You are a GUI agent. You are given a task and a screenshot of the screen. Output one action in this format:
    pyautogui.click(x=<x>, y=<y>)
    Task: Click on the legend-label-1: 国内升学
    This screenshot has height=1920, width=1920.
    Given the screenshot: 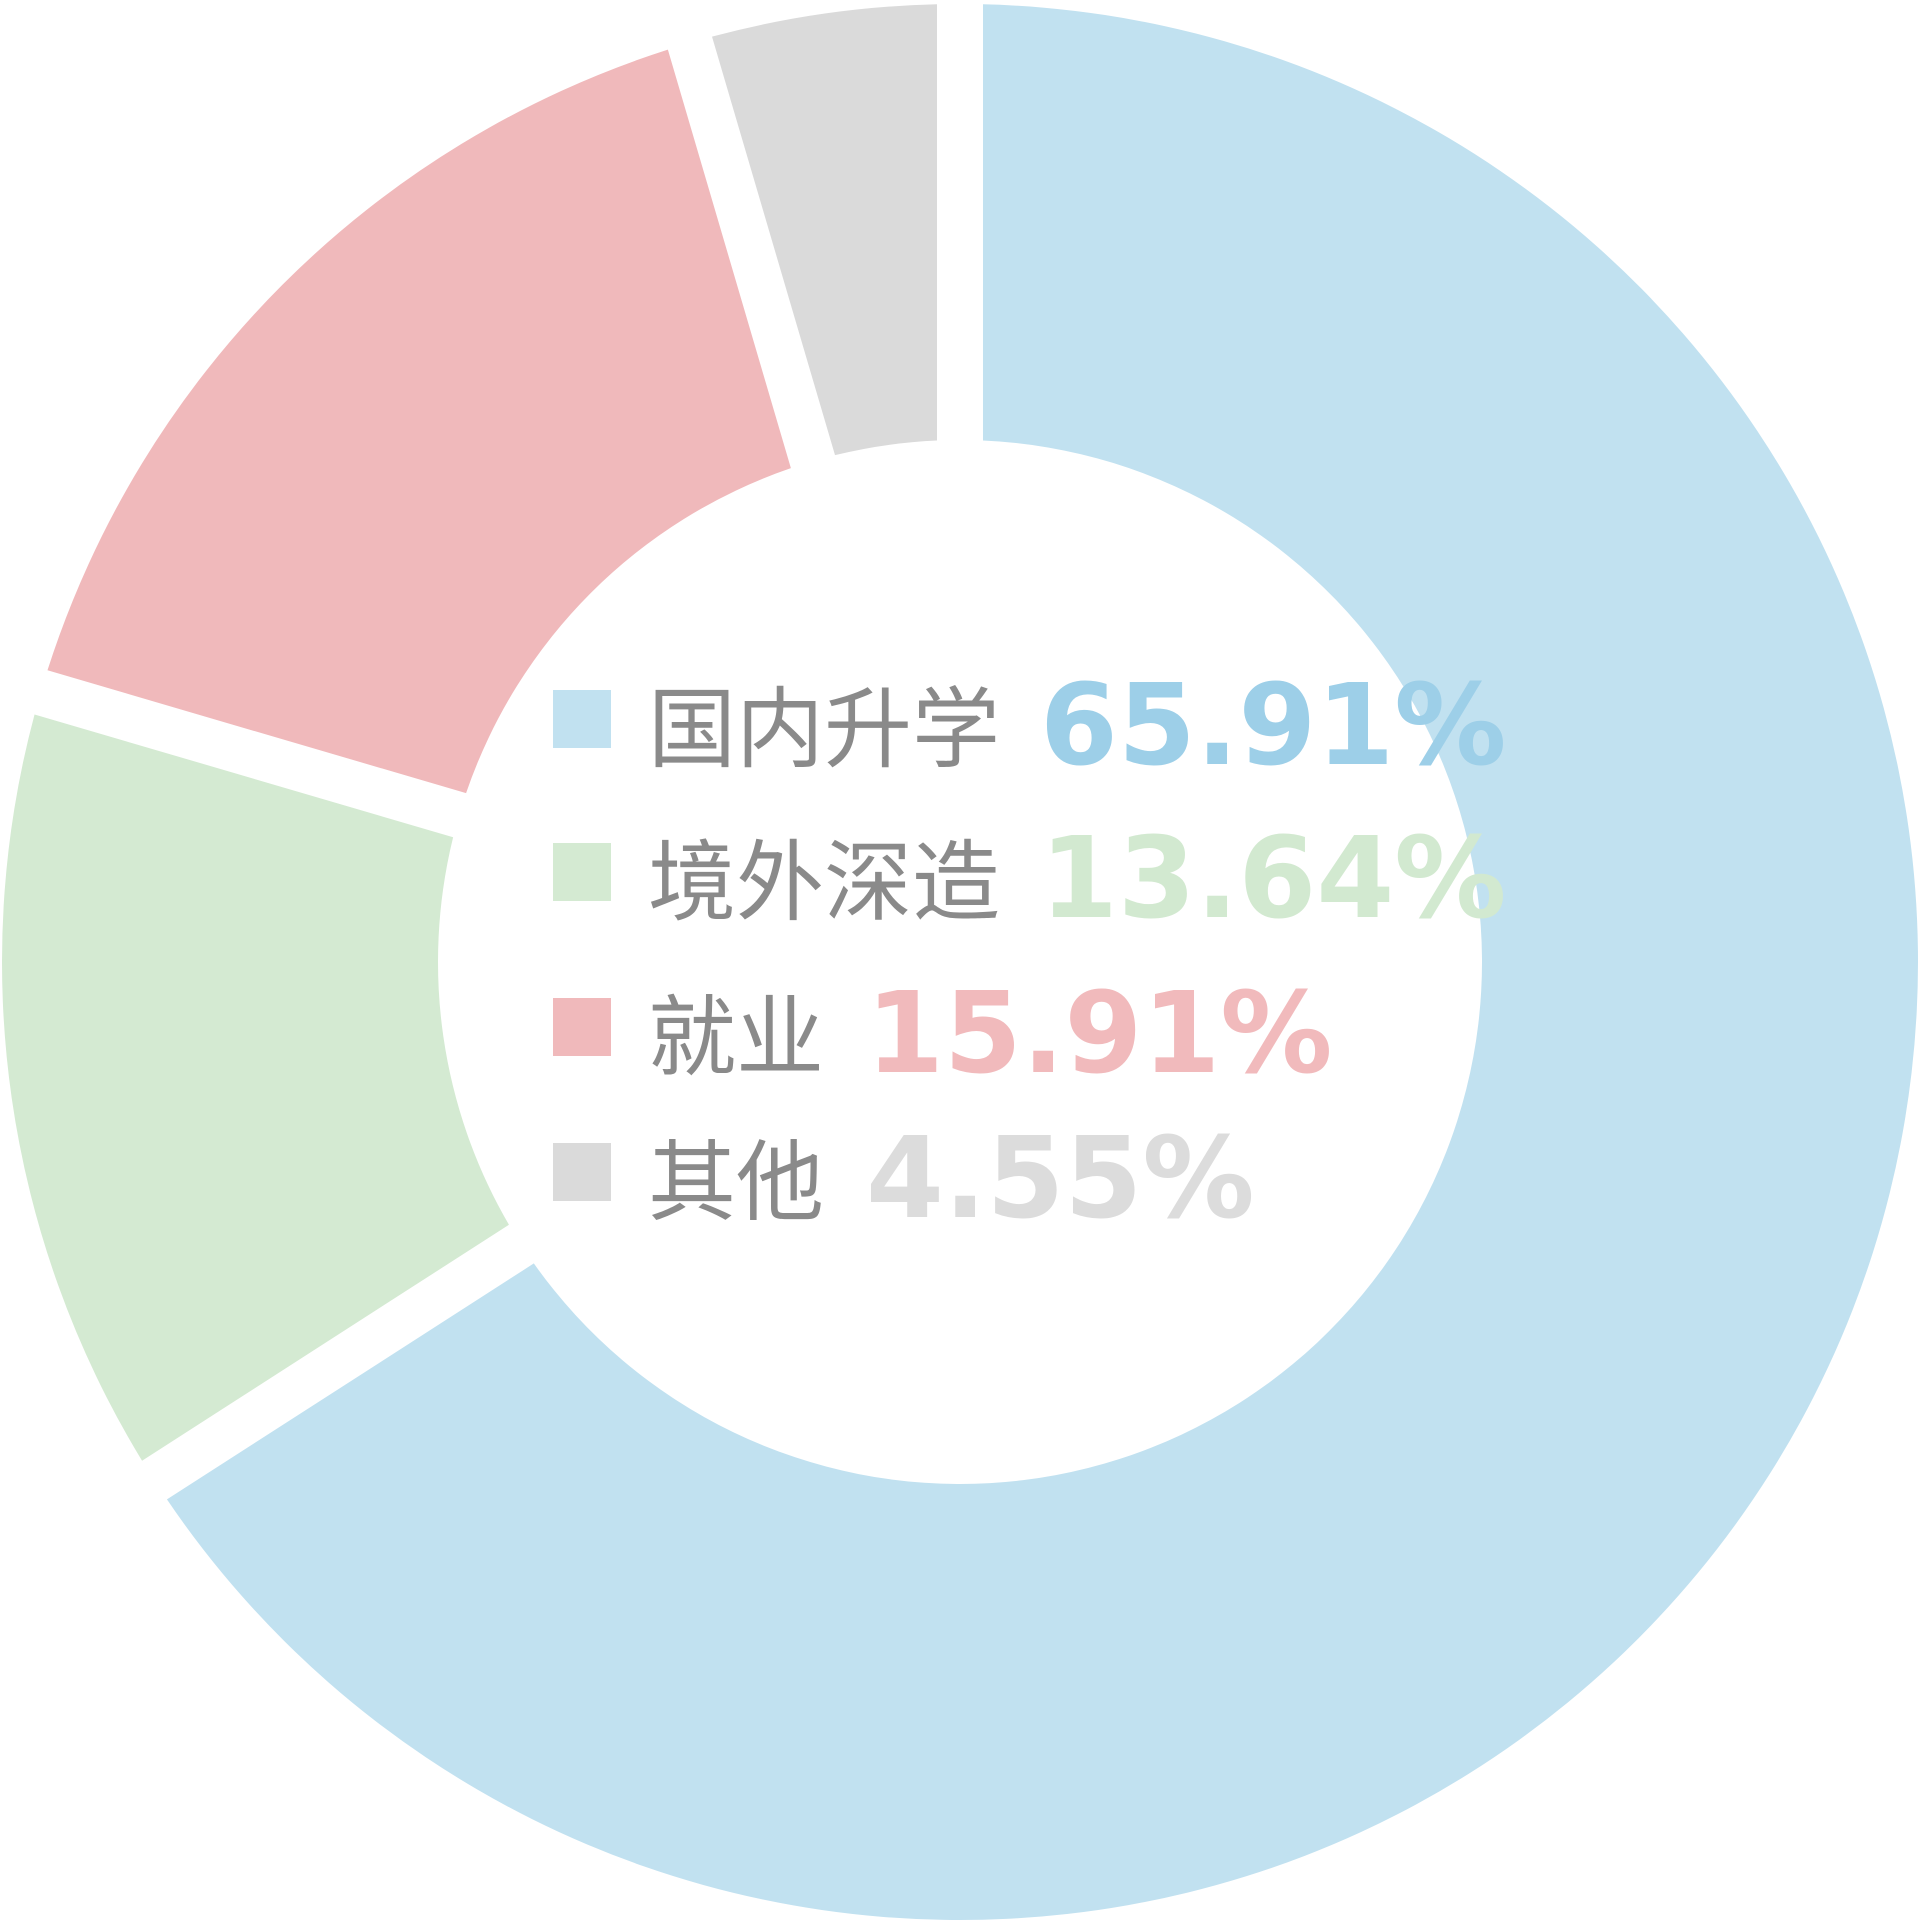 What is the action you would take?
    pyautogui.click(x=824, y=729)
    